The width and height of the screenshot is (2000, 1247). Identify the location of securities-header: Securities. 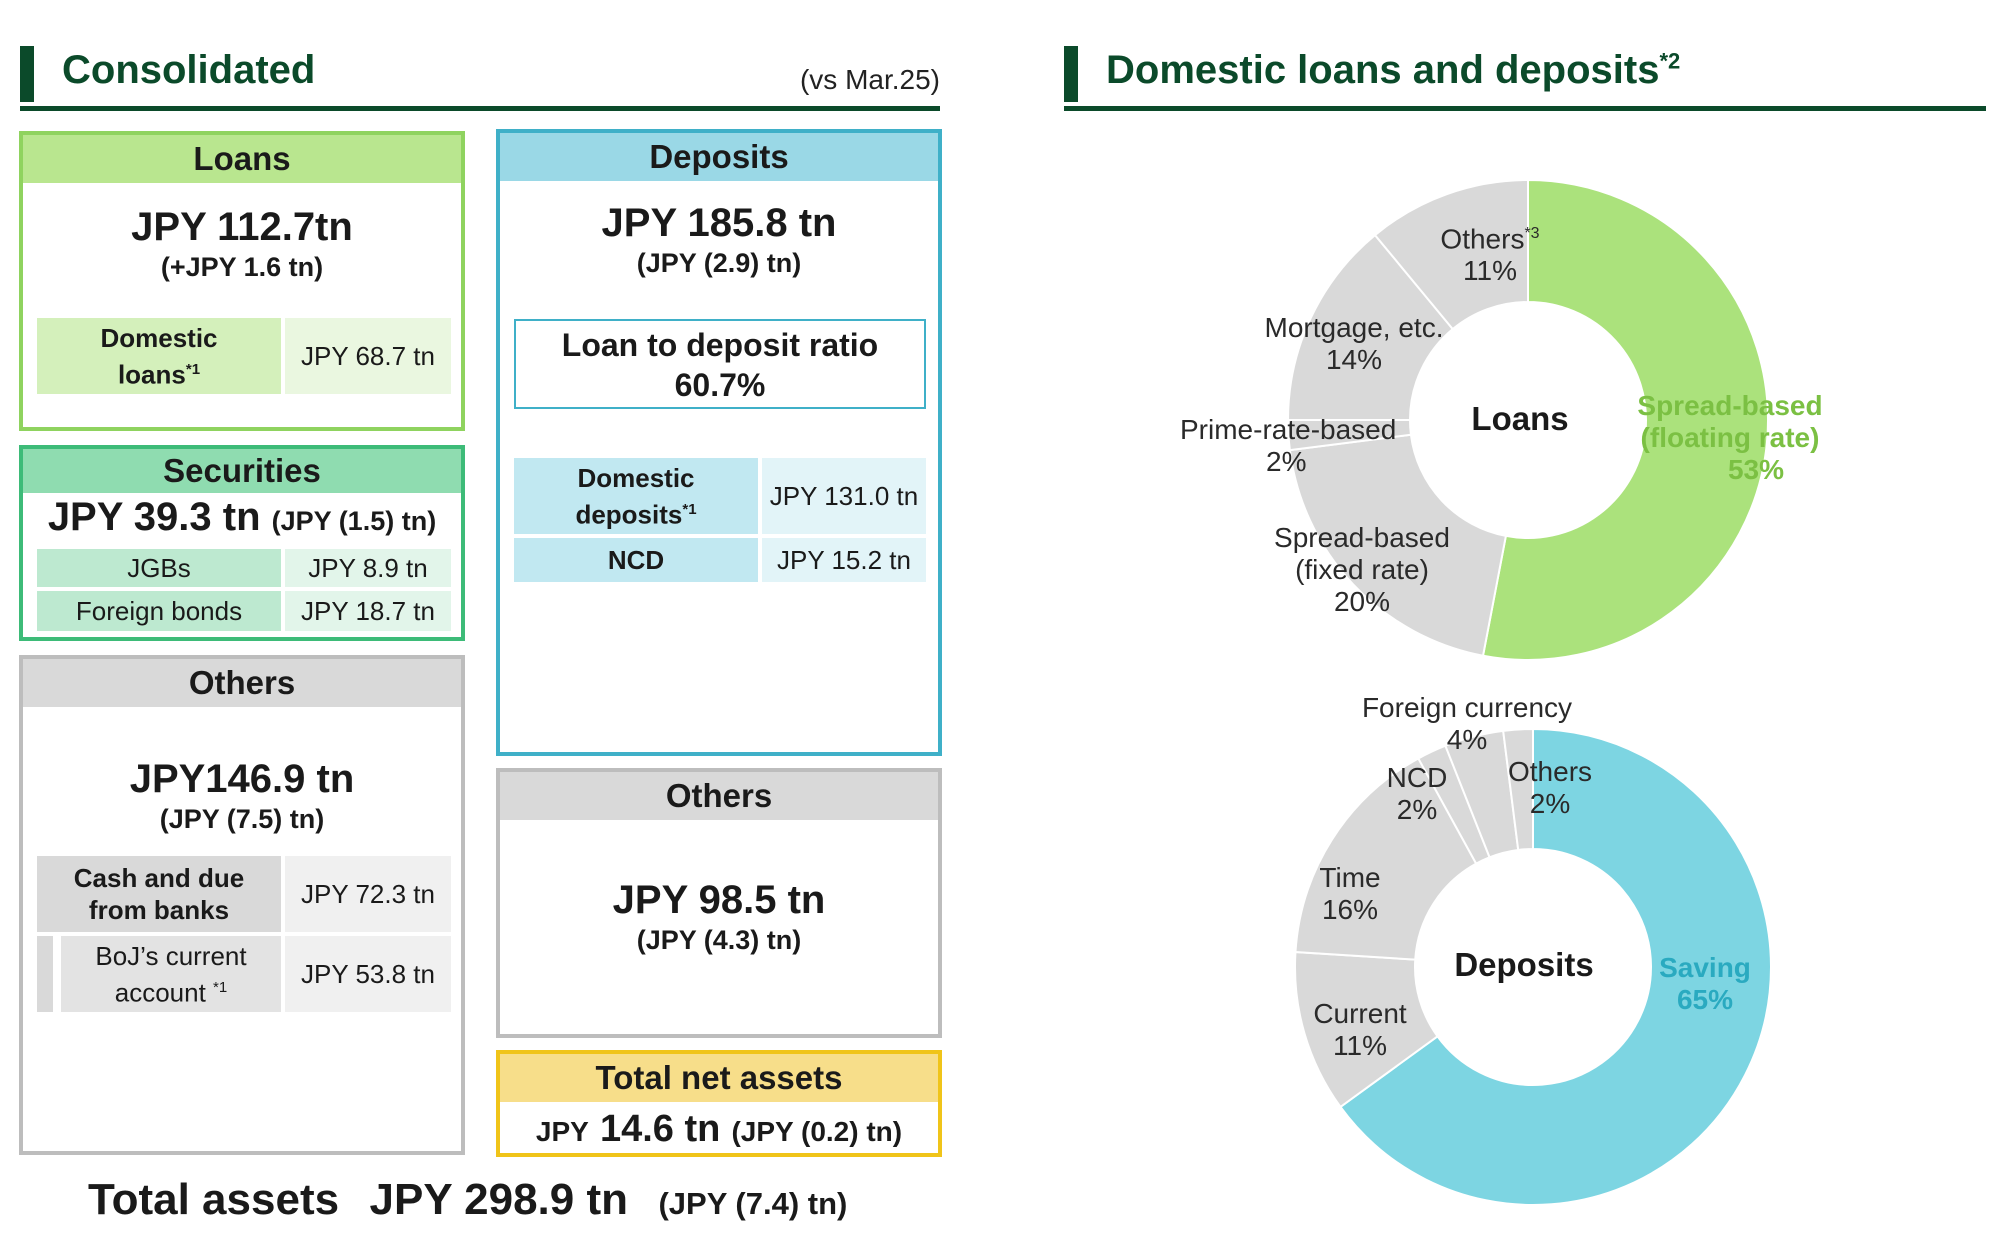
(242, 471).